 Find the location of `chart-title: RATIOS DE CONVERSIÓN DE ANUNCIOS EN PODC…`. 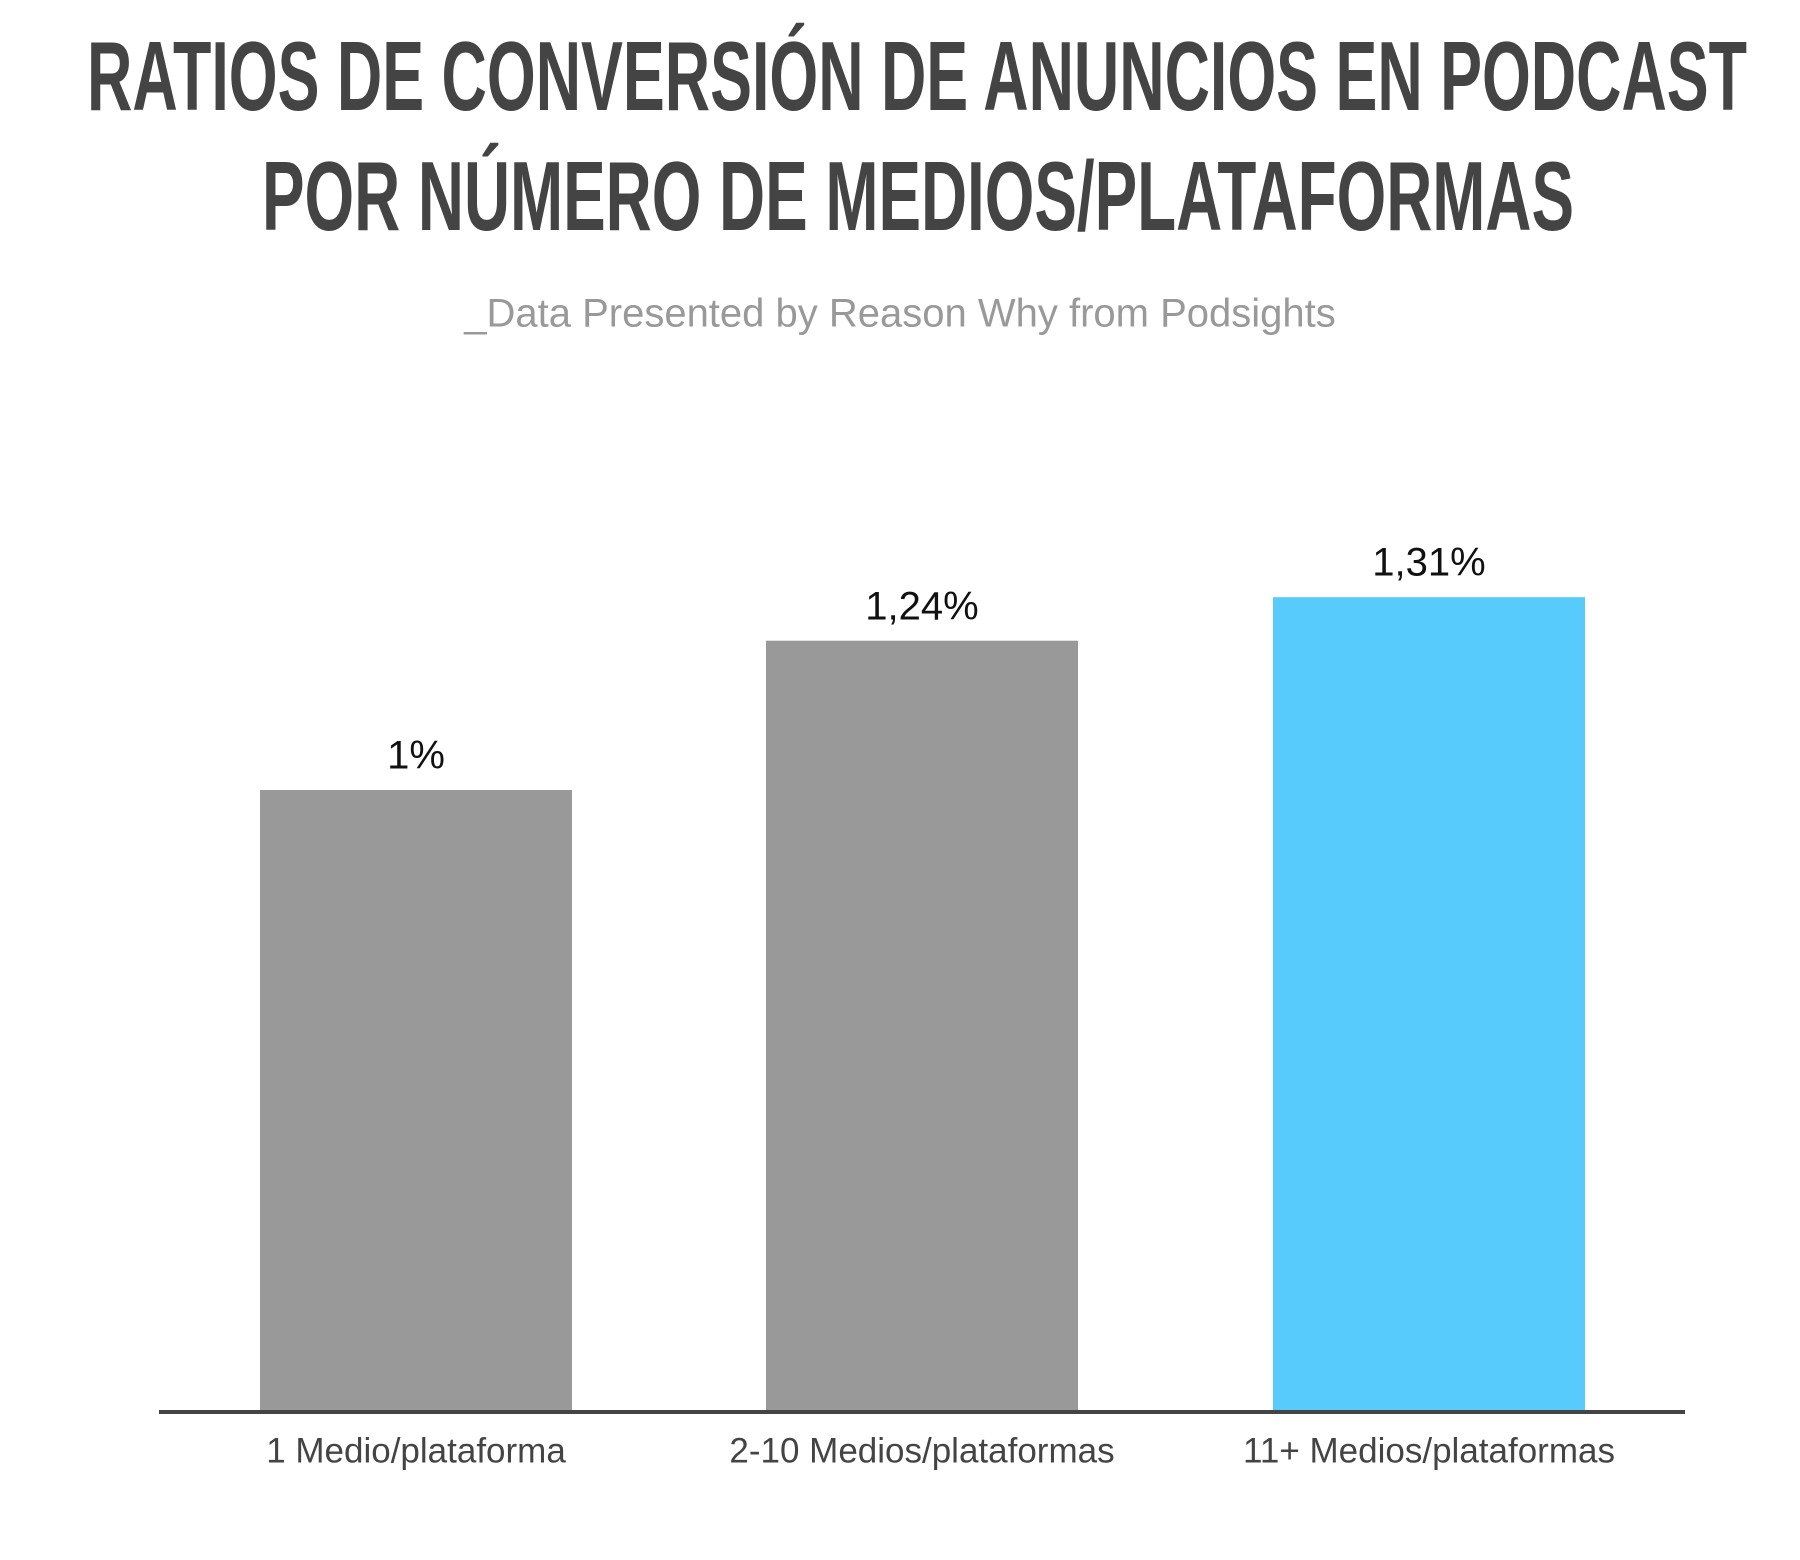

chart-title: RATIOS DE CONVERSIÓN DE ANUNCIOS EN PODC… is located at coordinates (917, 76).